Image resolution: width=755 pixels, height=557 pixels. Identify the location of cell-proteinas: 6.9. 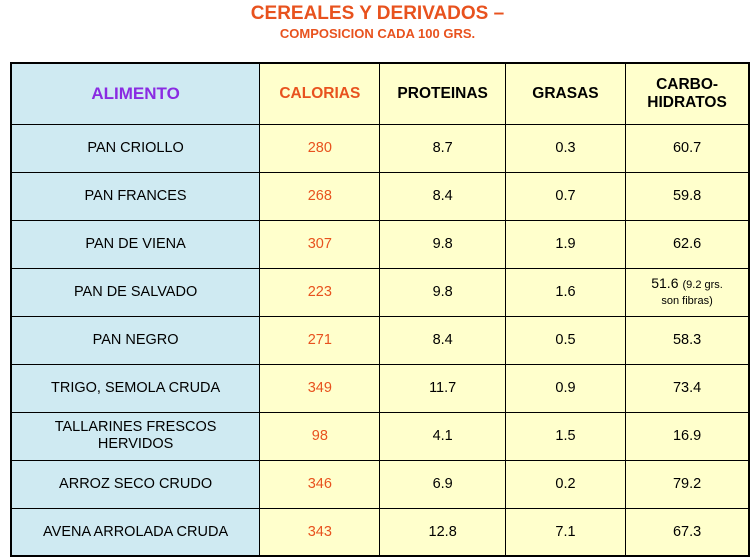
(442, 484).